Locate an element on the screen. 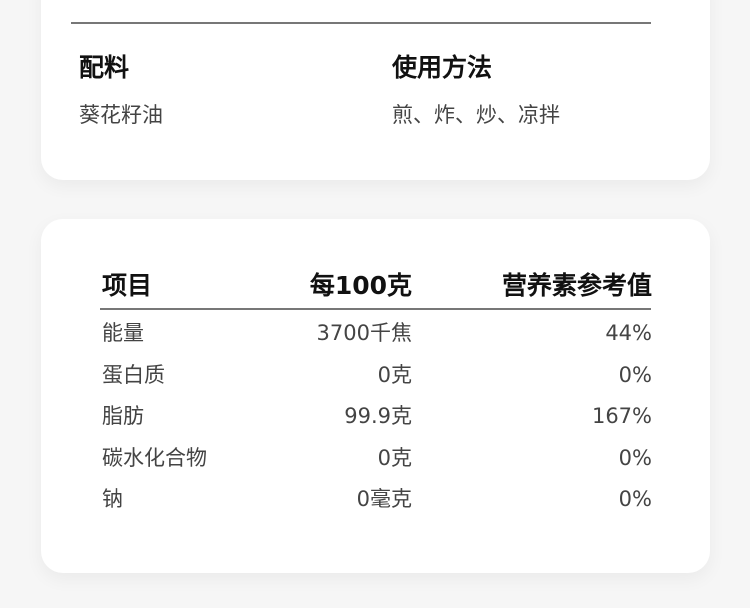 The width and height of the screenshot is (750, 608). usage-value: 煎、炸、炒、凉拌 is located at coordinates (476, 115).